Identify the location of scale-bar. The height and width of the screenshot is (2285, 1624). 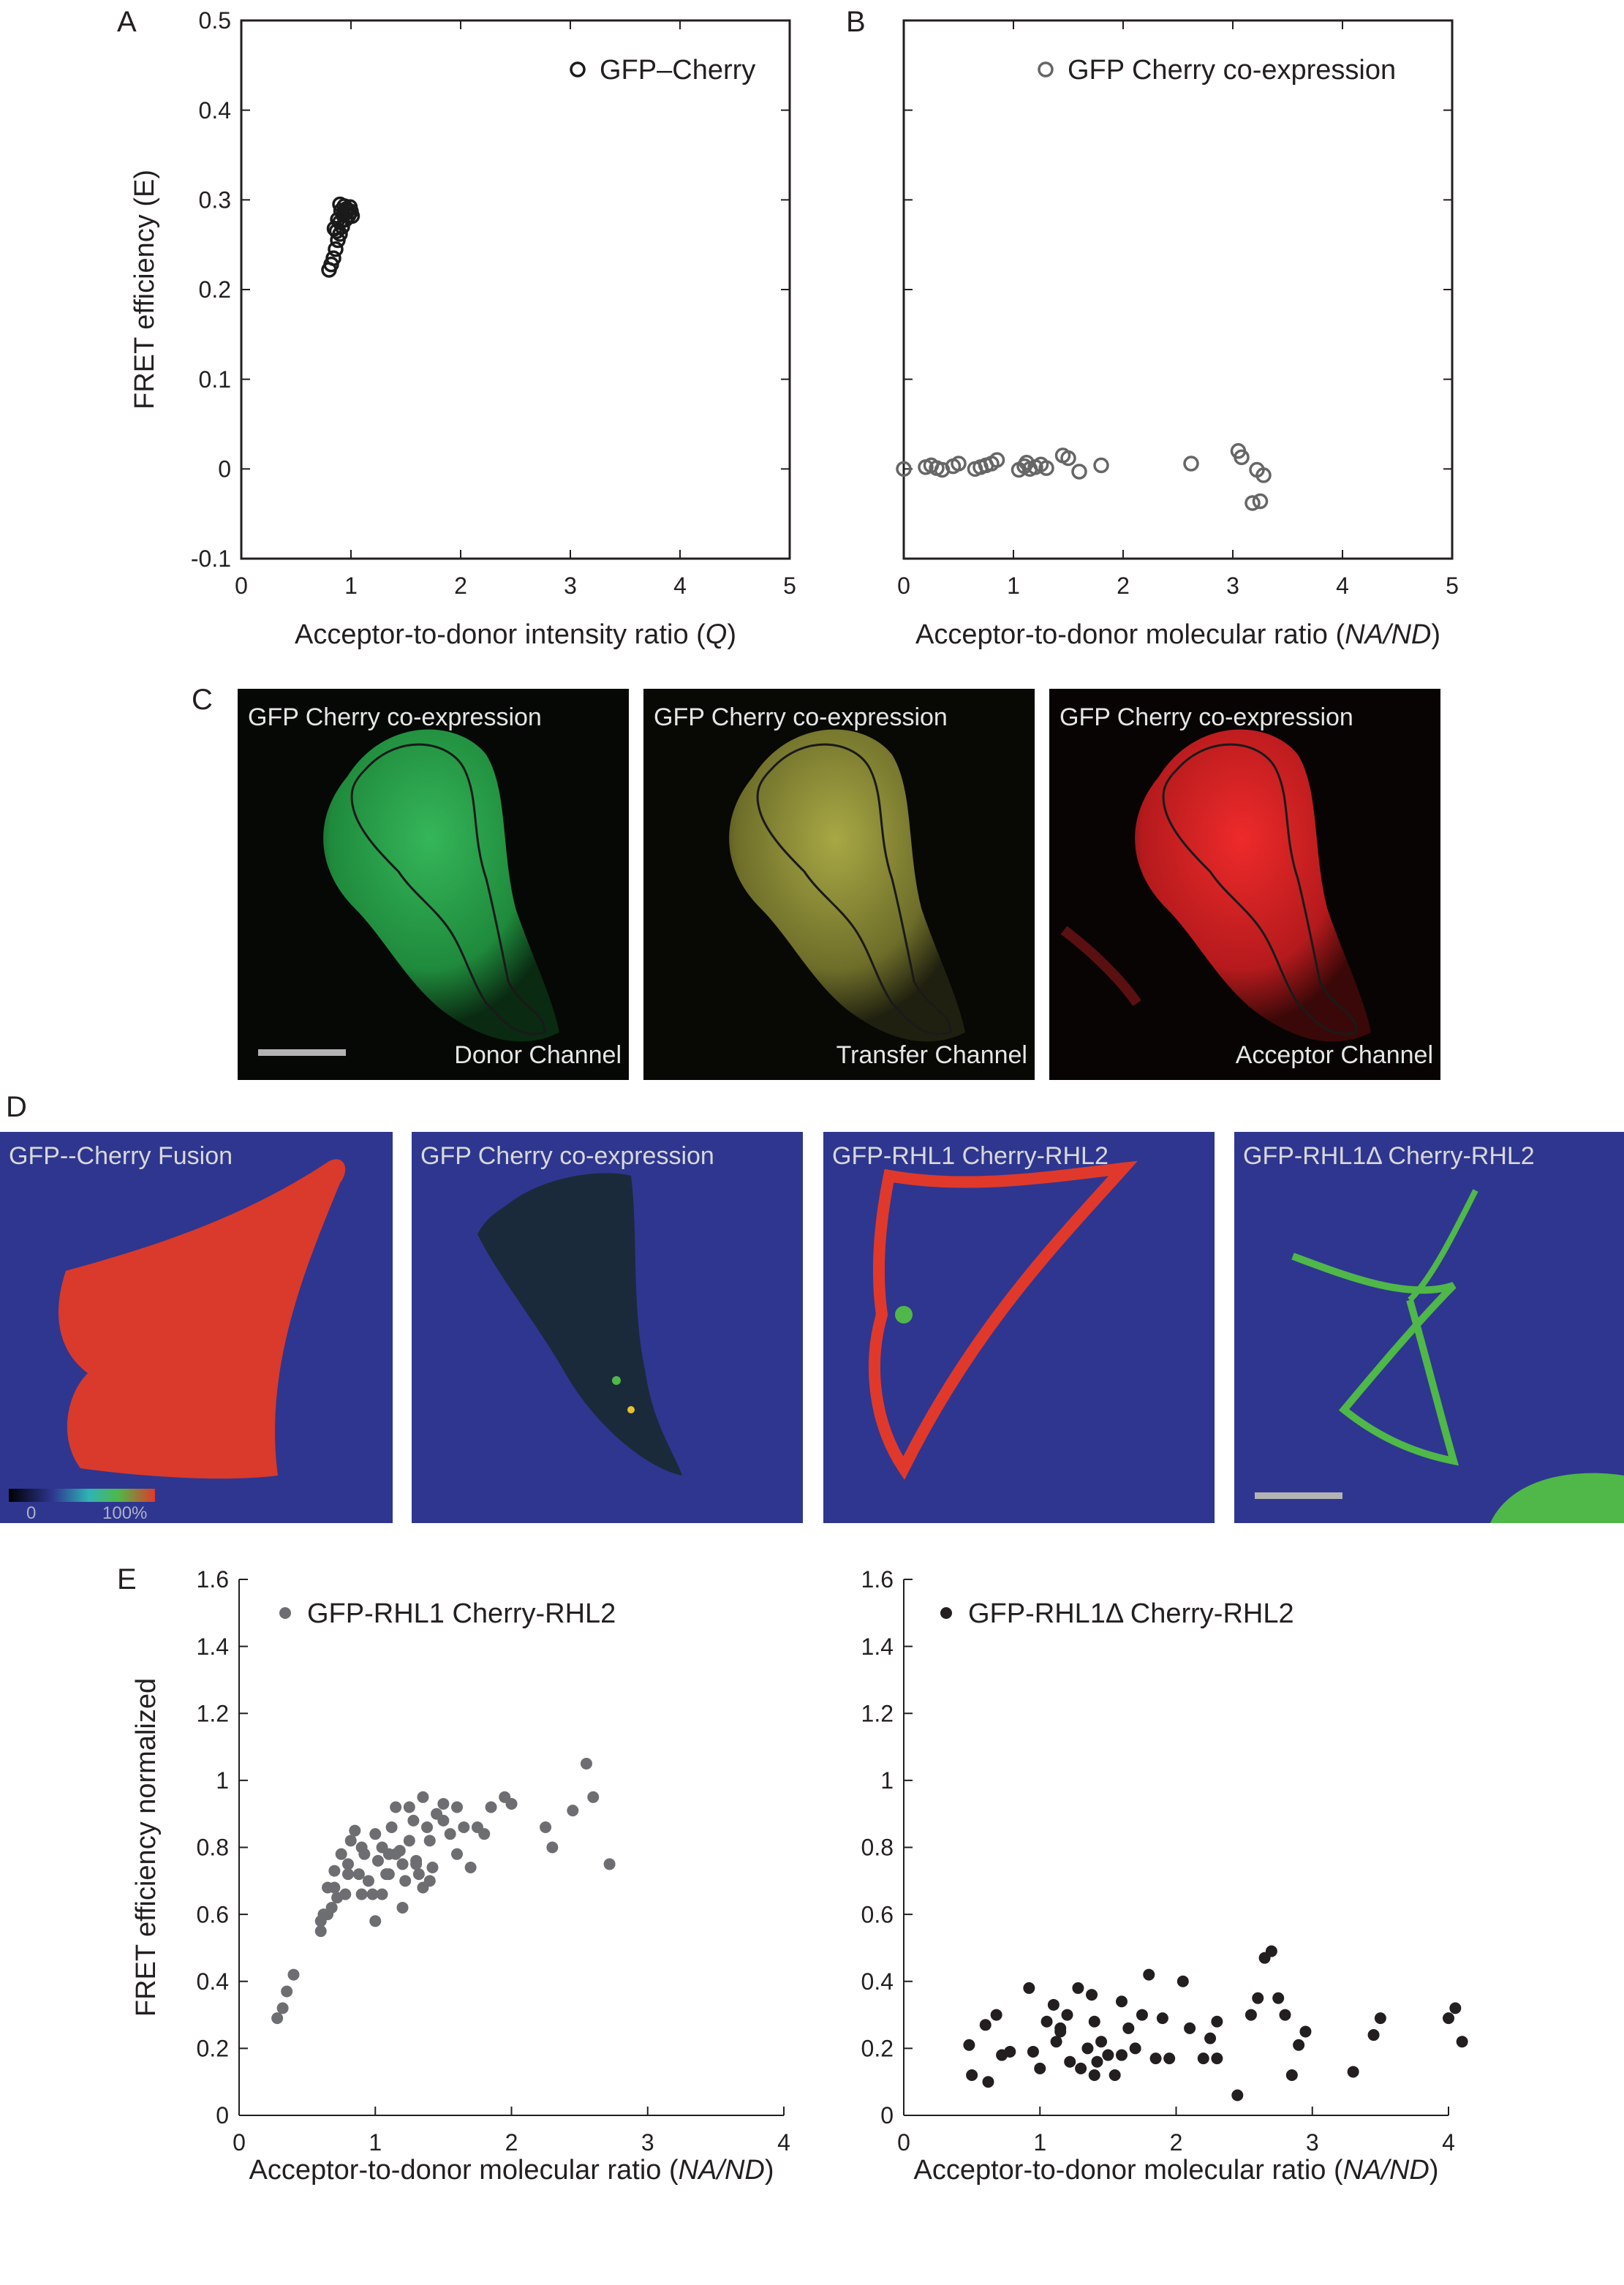
(1299, 1495).